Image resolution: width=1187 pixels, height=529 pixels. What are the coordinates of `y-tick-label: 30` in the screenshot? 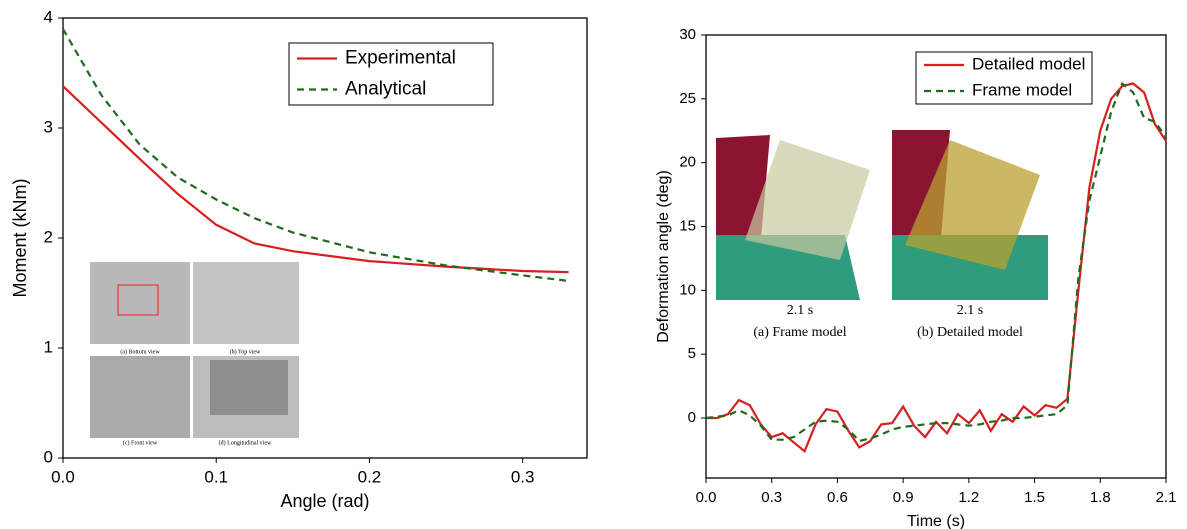 It's located at (687, 34).